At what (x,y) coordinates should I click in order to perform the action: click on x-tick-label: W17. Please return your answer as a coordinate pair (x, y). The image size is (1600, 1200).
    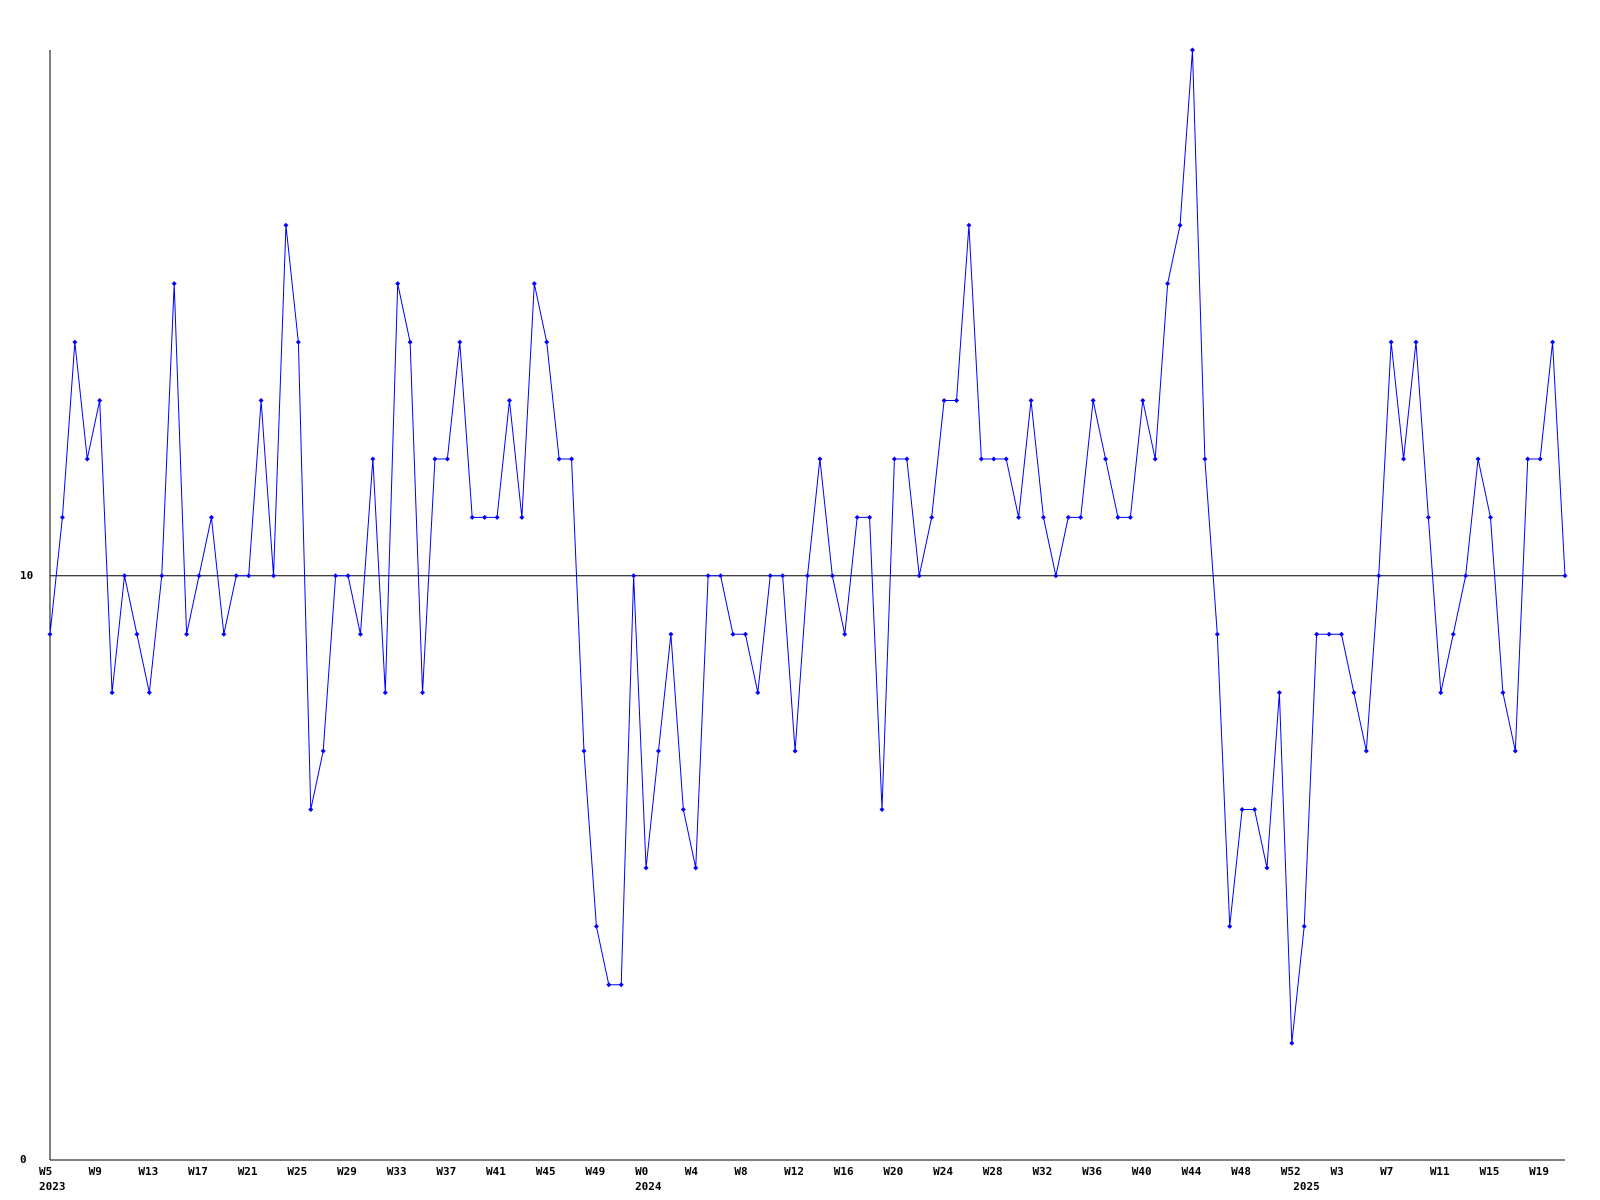
    Looking at the image, I should click on (198, 1171).